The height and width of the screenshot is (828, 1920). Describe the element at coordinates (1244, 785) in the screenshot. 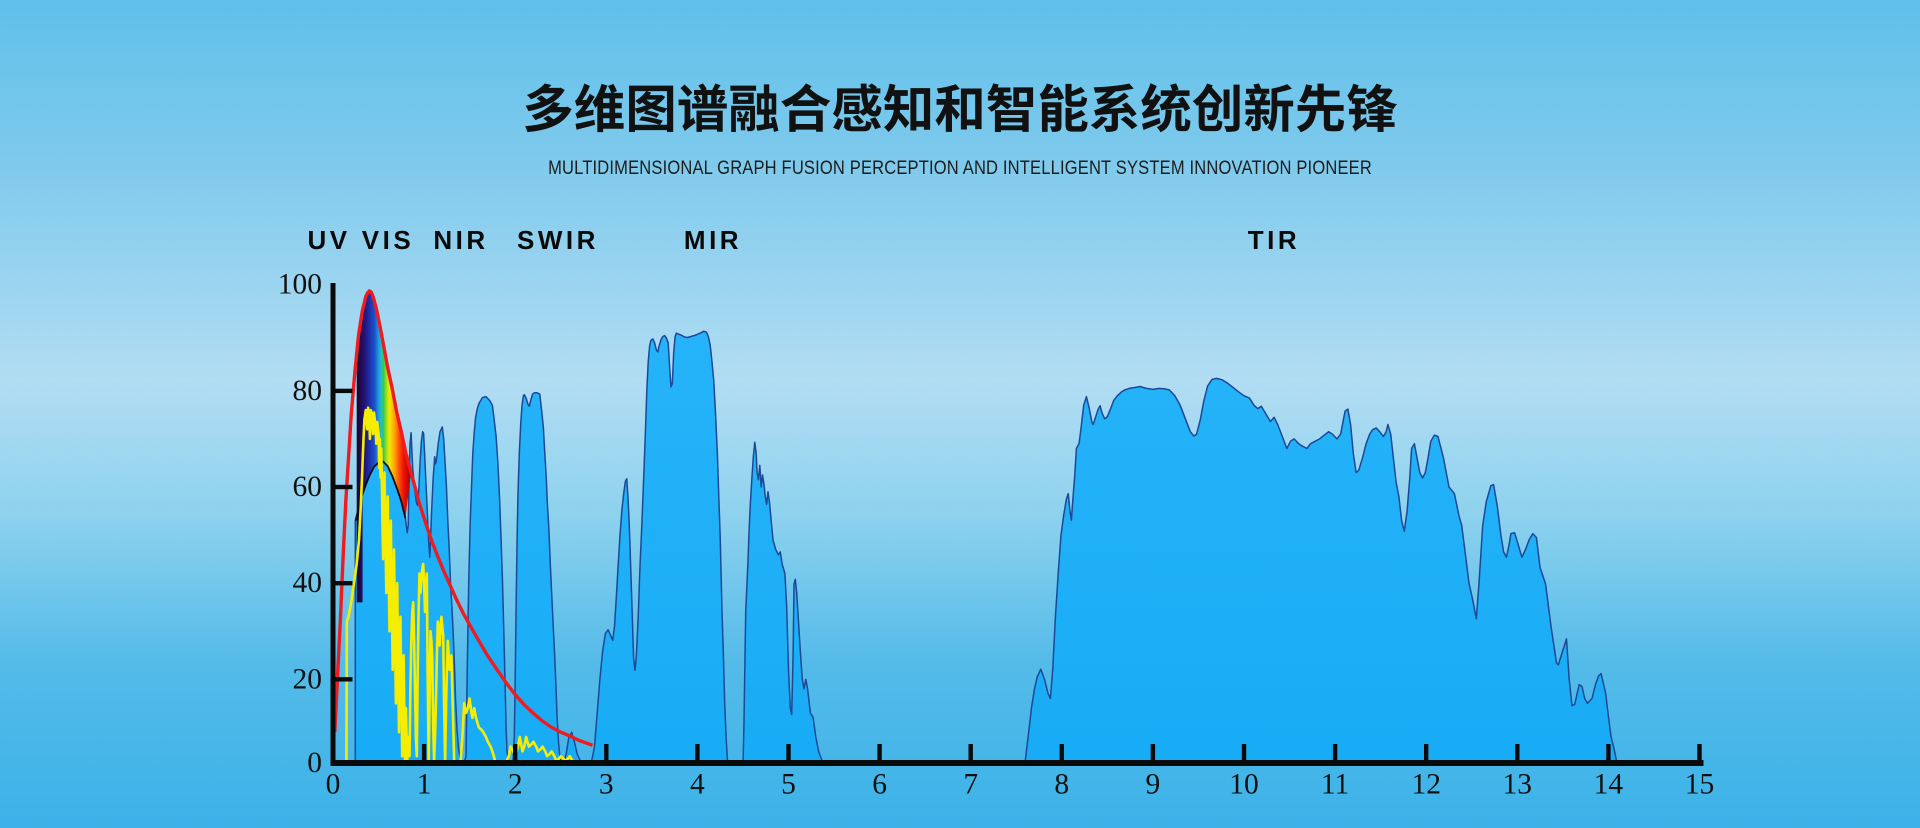

I see `svg-text: 10` at that location.